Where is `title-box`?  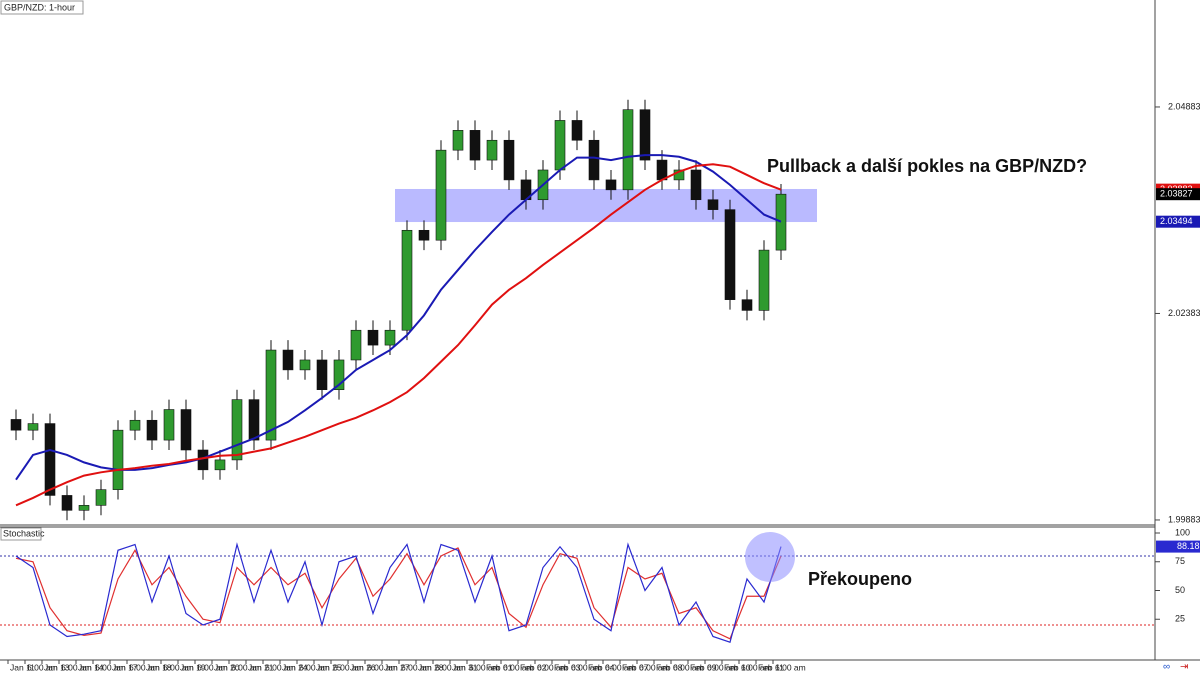
title-box is located at coordinates (42, 7).